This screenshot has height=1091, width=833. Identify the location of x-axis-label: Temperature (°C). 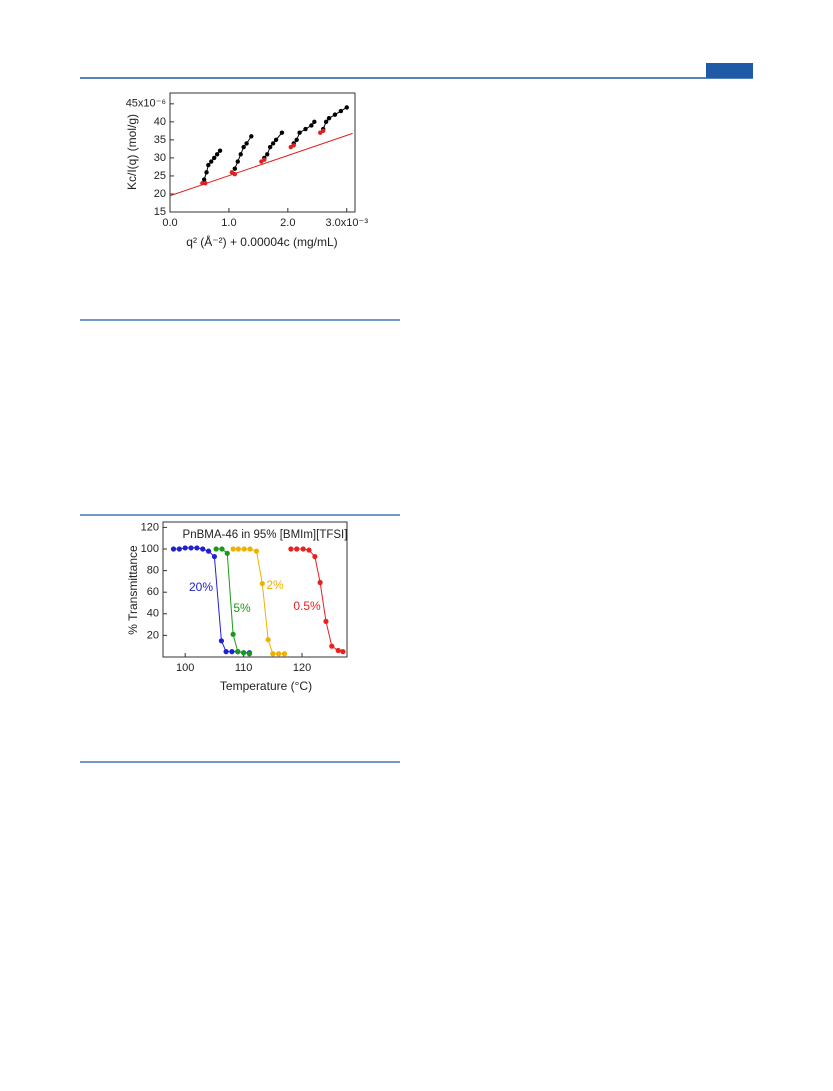
(266, 686).